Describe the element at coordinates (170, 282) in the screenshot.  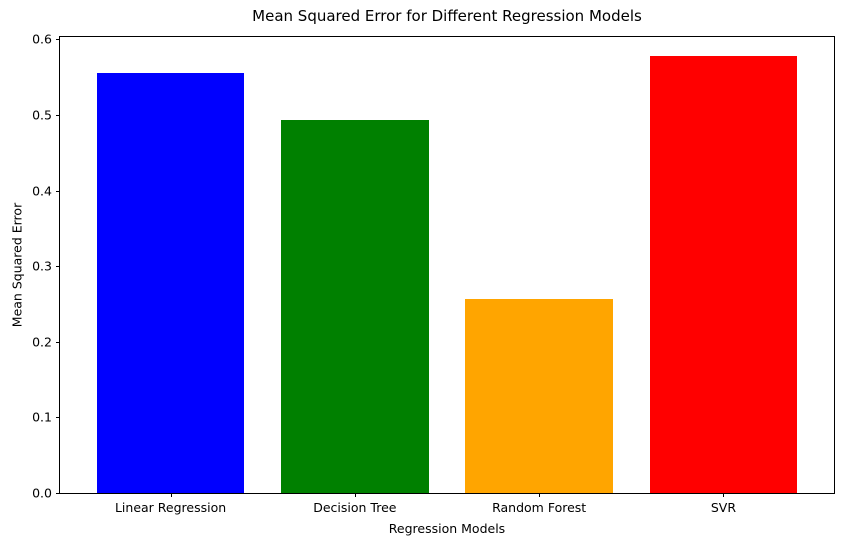
I see `bar-linear-regression` at that location.